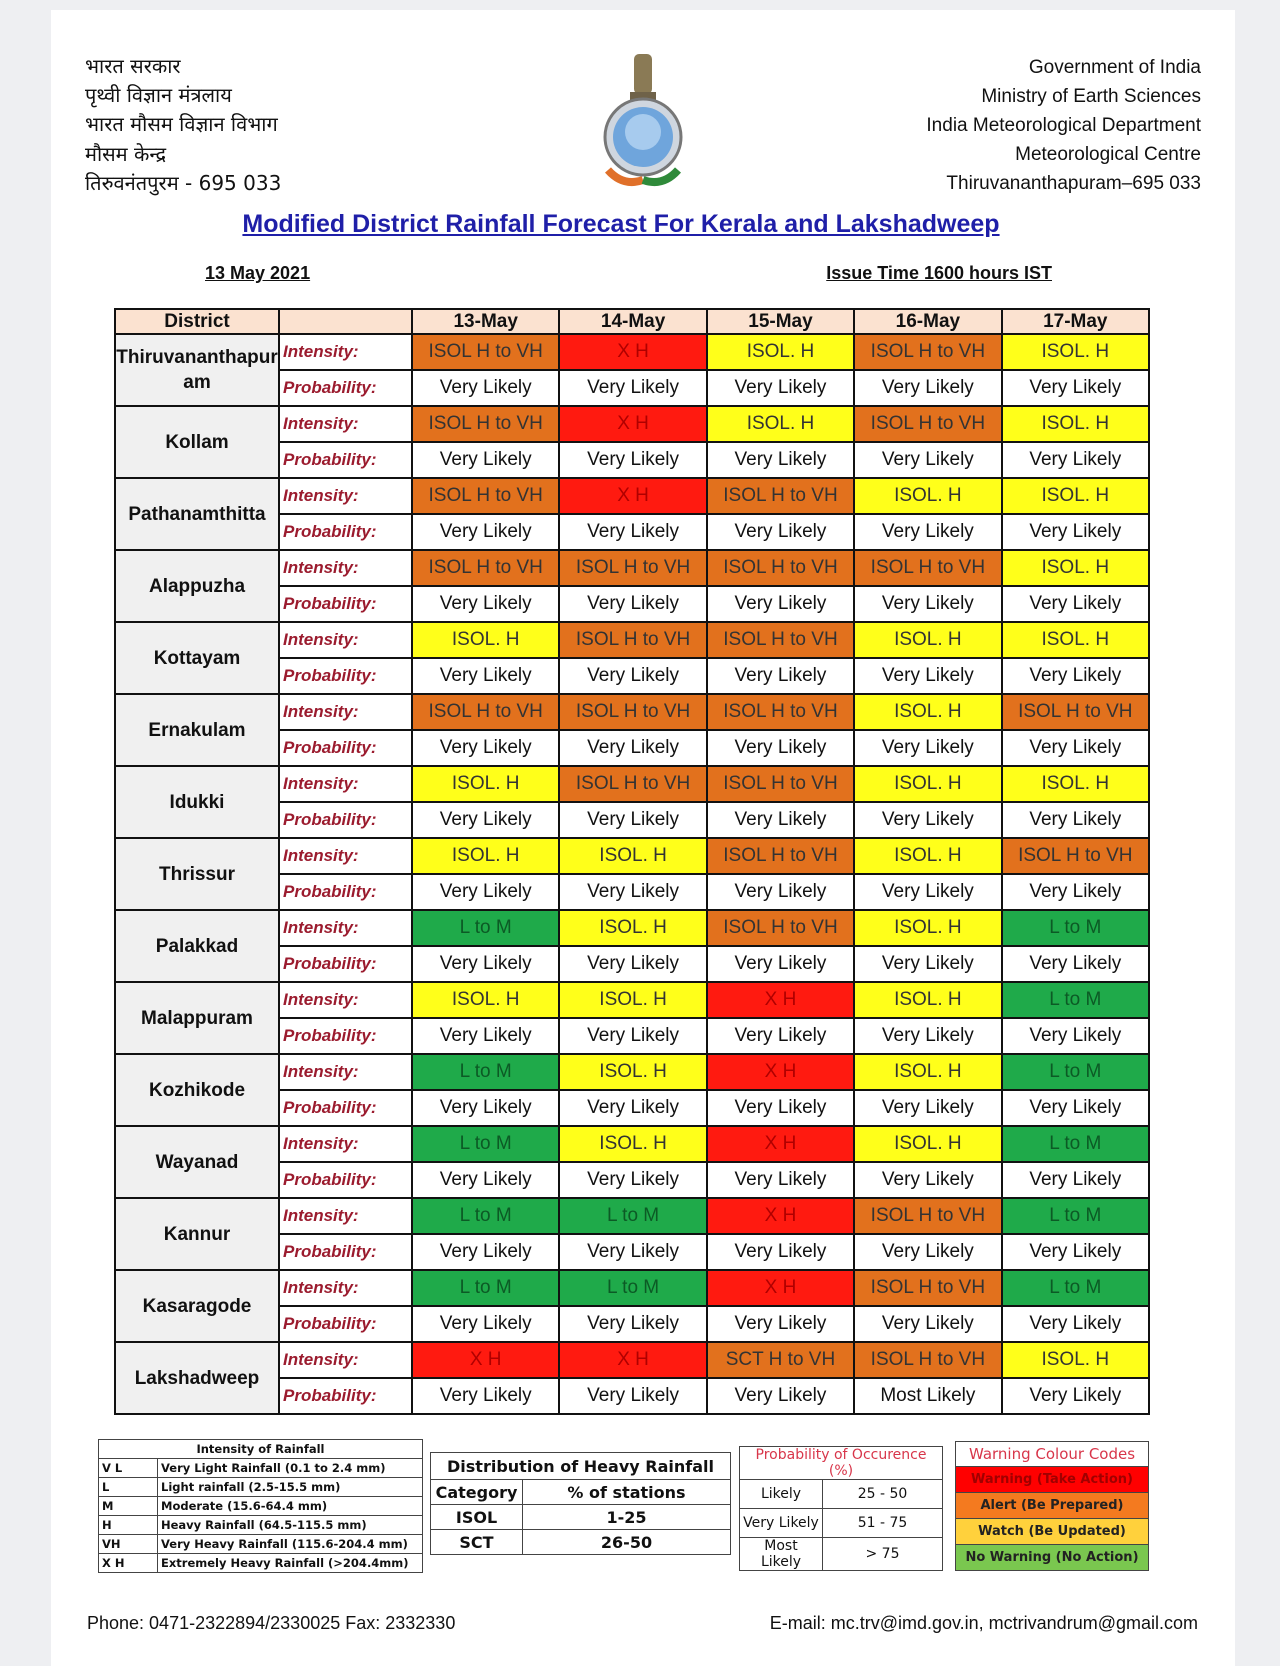 This screenshot has height=1666, width=1280. I want to click on issue-time: Issue Time 1600 hours IST, so click(939, 273).